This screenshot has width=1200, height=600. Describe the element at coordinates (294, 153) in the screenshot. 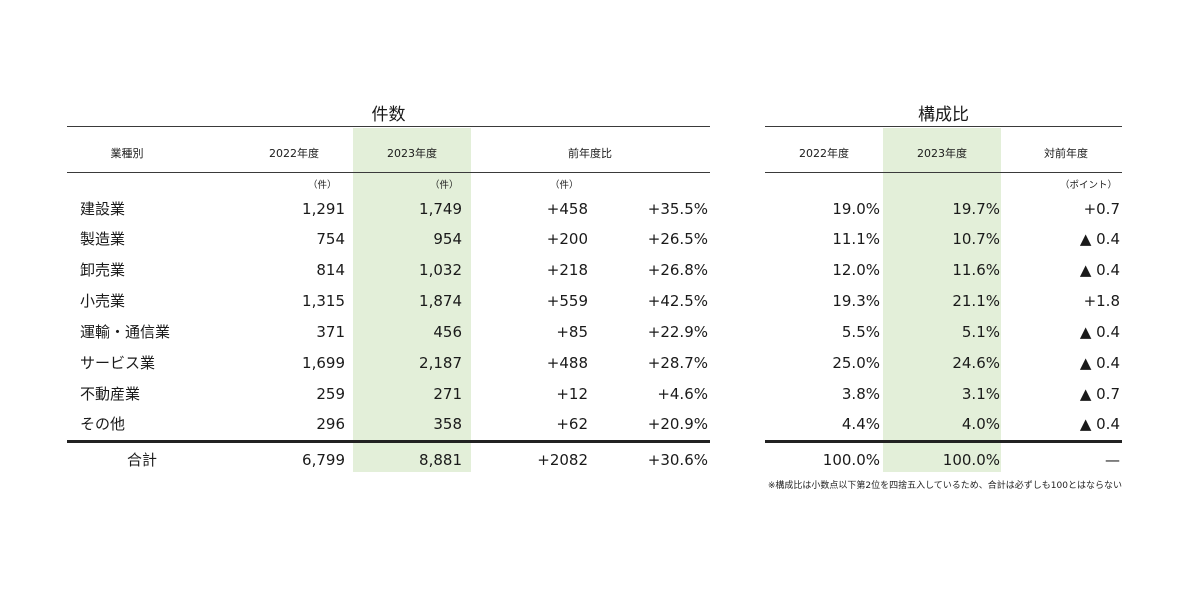

I see `header-2022: 2022年度` at that location.